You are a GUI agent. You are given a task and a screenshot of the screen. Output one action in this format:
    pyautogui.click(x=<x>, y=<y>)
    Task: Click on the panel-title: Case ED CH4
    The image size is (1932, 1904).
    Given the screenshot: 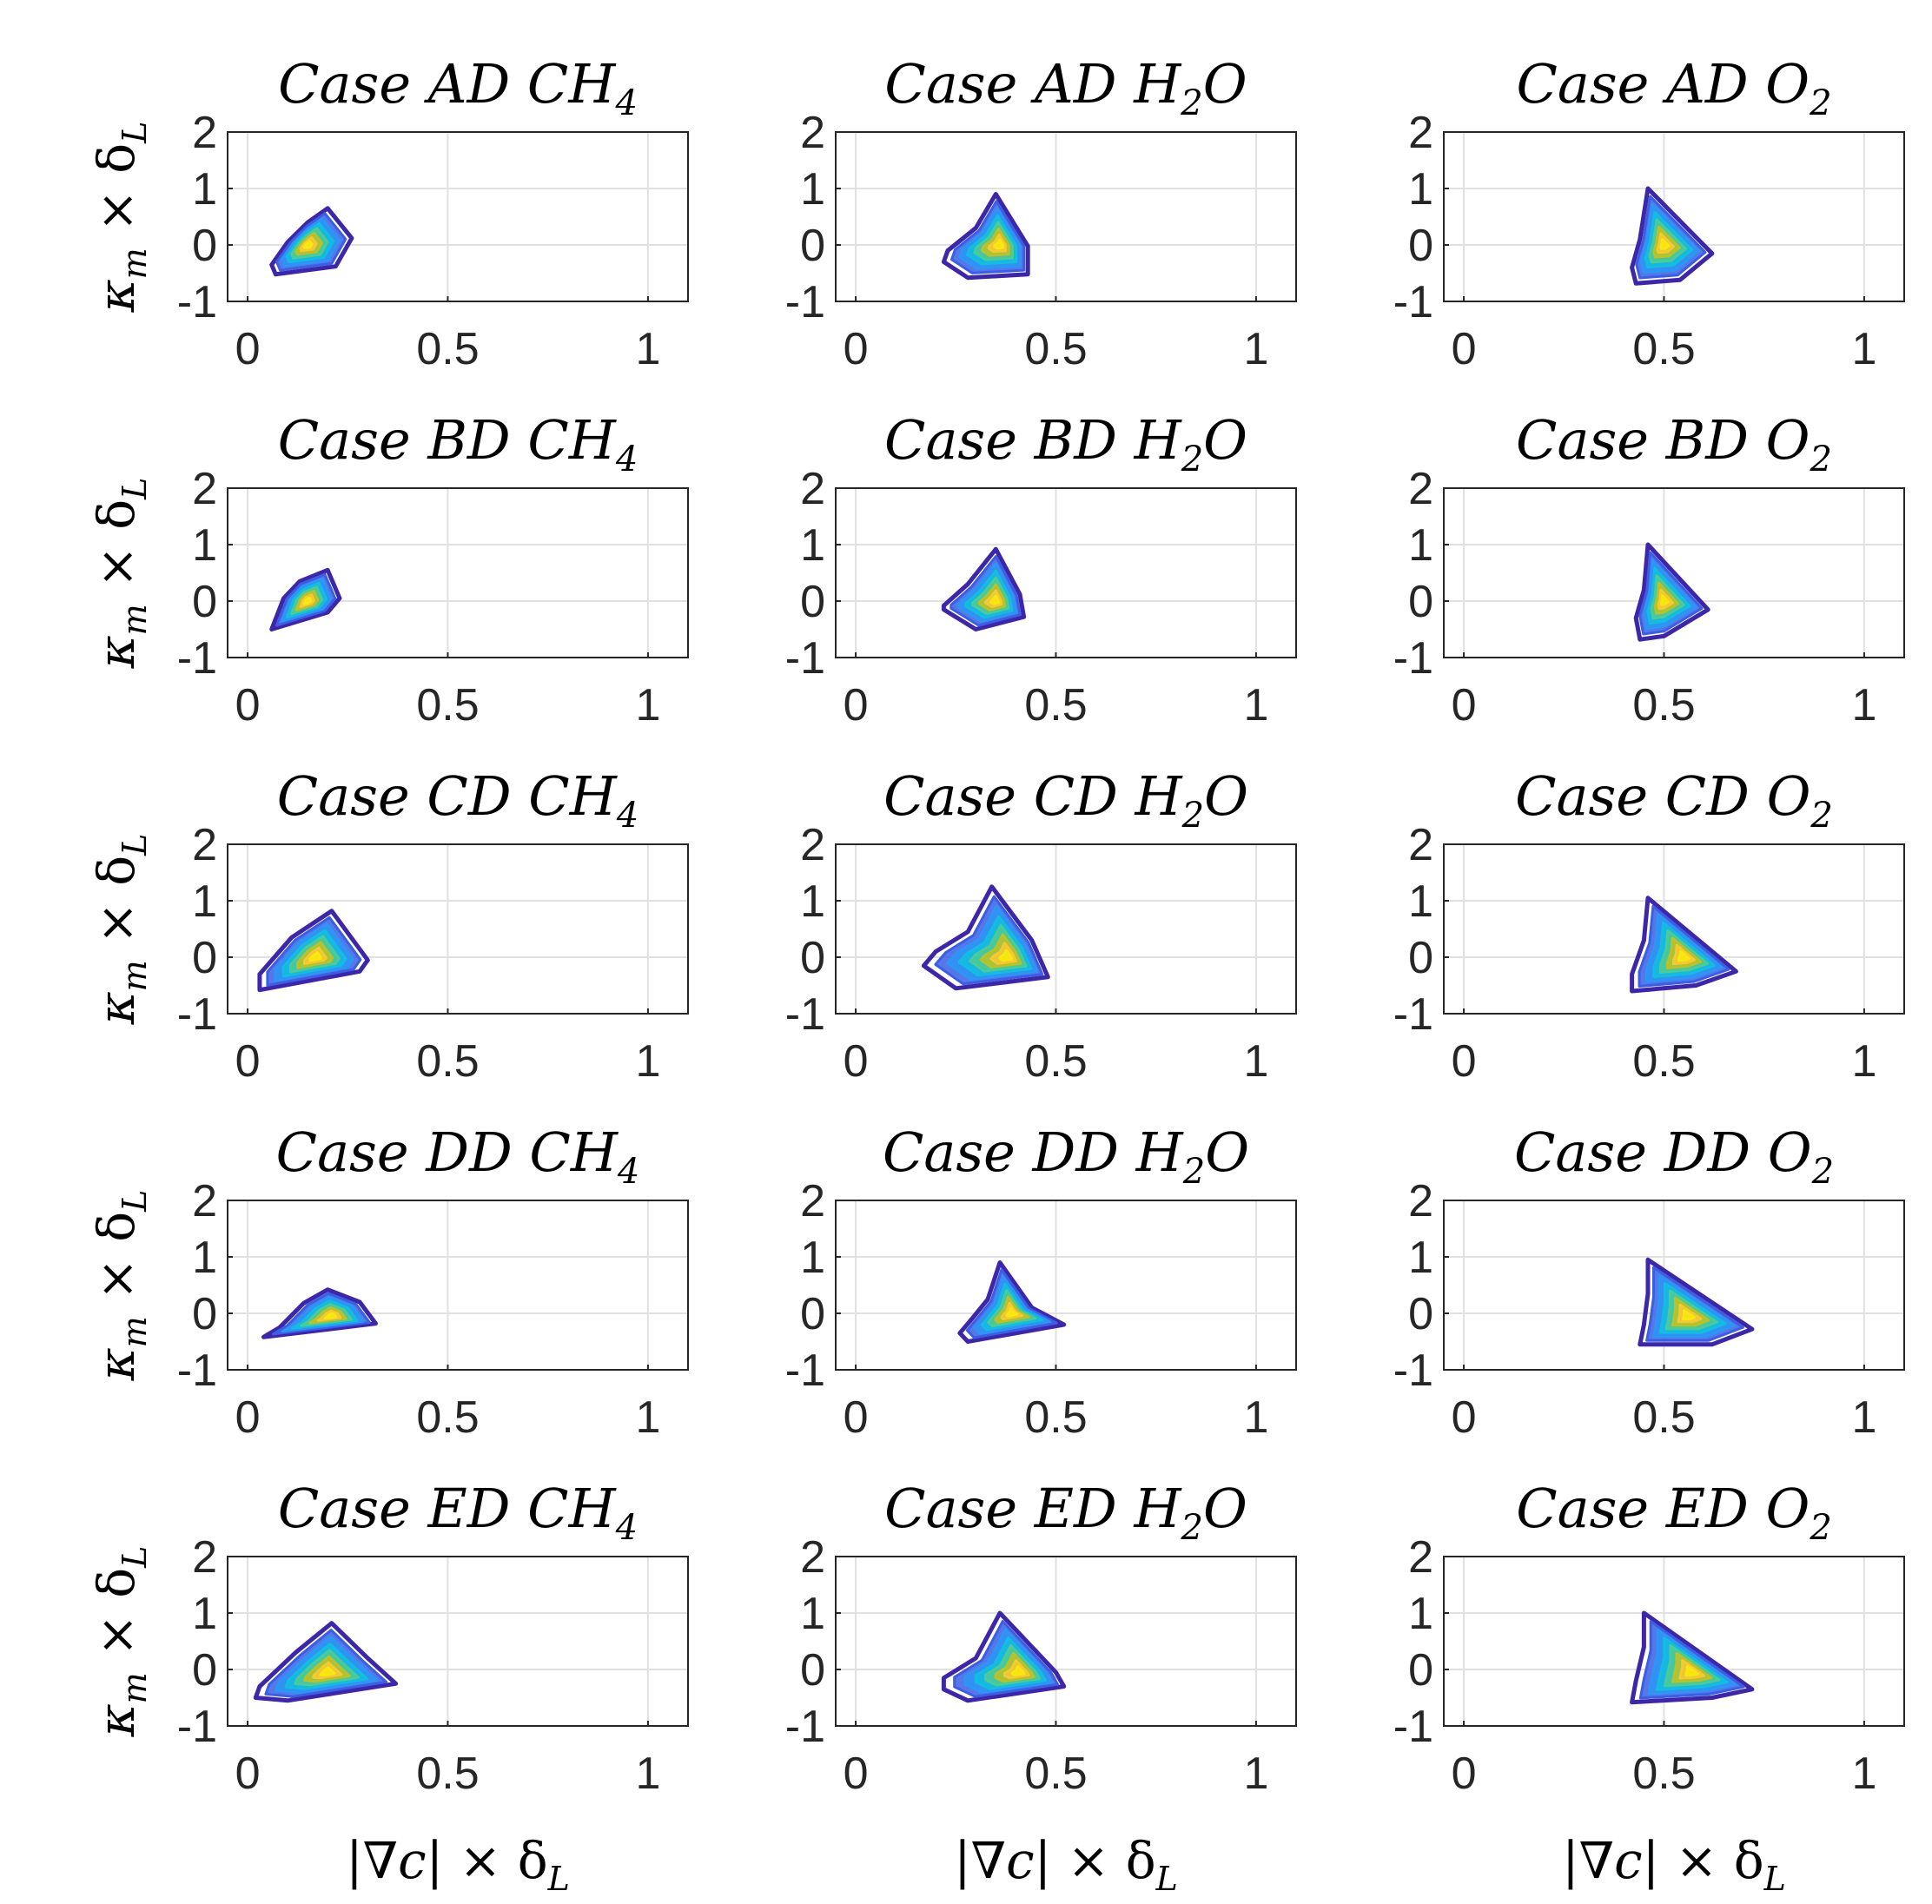 What is the action you would take?
    pyautogui.click(x=458, y=1512)
    